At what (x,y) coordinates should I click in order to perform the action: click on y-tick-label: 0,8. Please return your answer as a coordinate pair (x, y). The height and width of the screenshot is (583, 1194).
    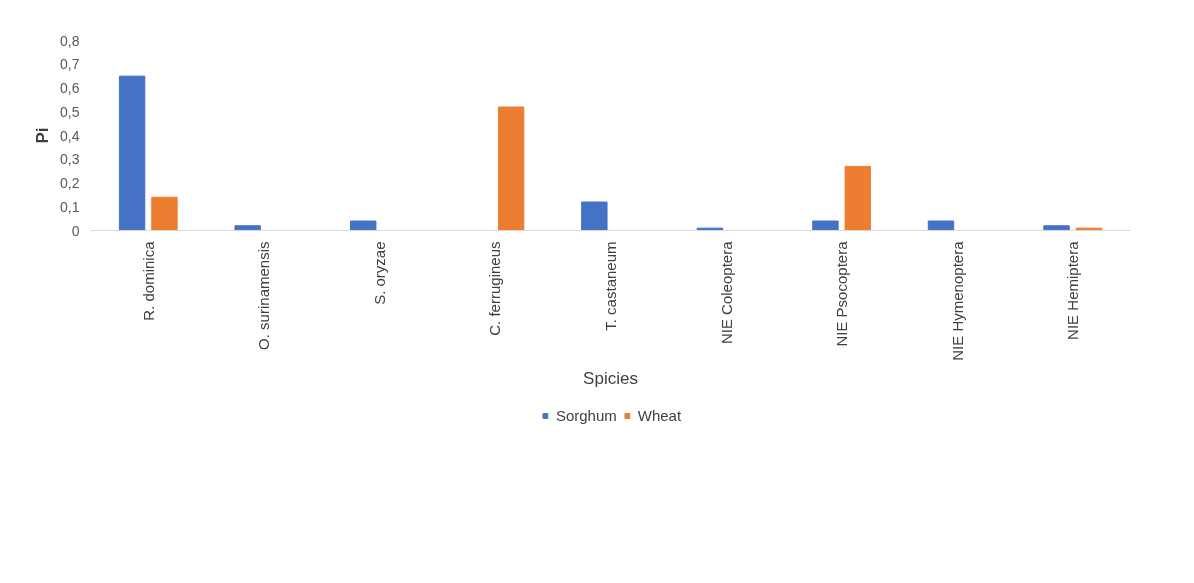
    Looking at the image, I should click on (70, 40).